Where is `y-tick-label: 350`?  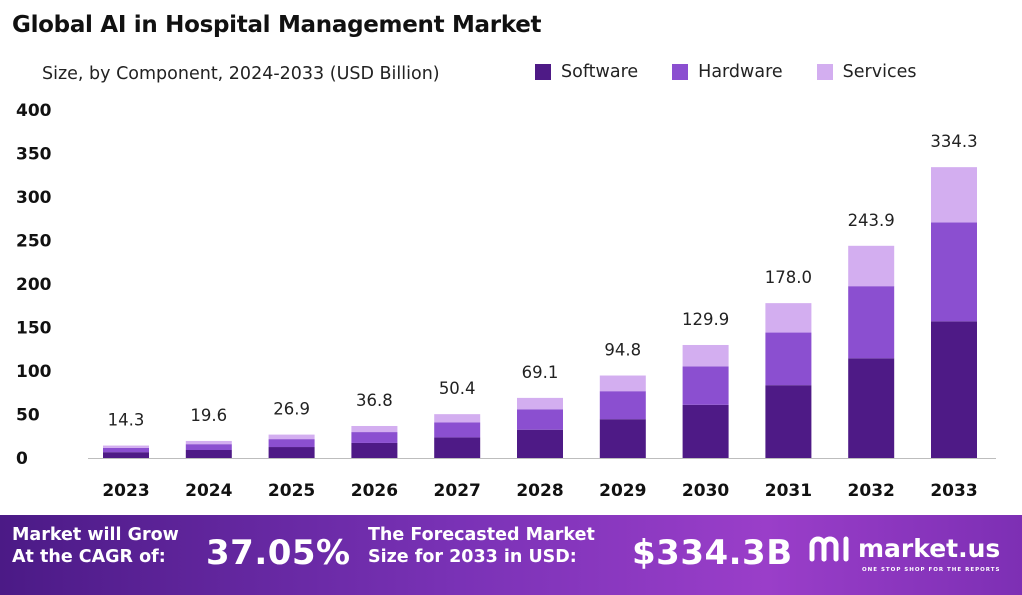 y-tick-label: 350 is located at coordinates (34, 155).